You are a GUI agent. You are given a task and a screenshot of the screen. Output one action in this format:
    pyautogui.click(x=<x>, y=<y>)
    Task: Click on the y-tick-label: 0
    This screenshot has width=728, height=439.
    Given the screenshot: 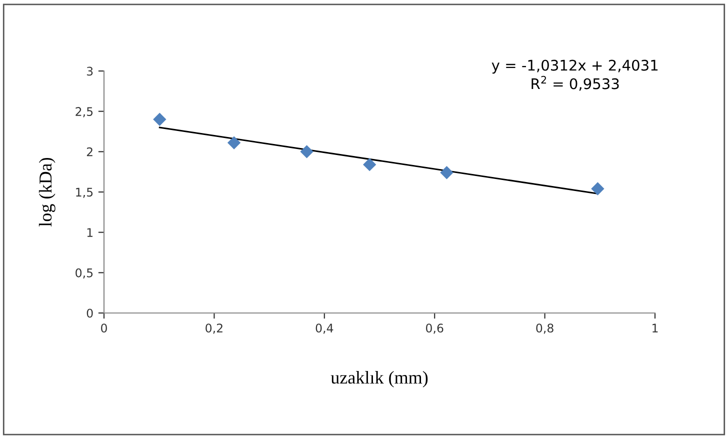 What is the action you would take?
    pyautogui.click(x=89, y=313)
    